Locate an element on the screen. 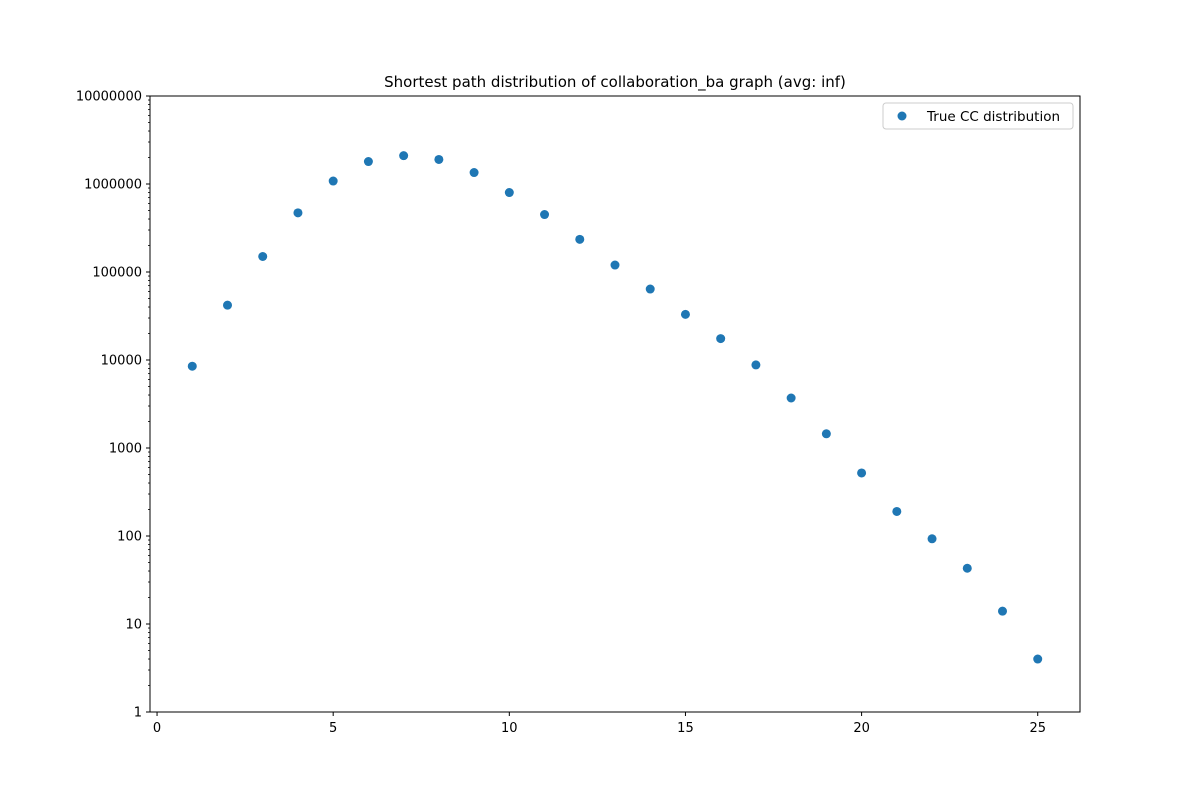 The height and width of the screenshot is (800, 1200). y-tick-label: 100000 is located at coordinates (117, 273).